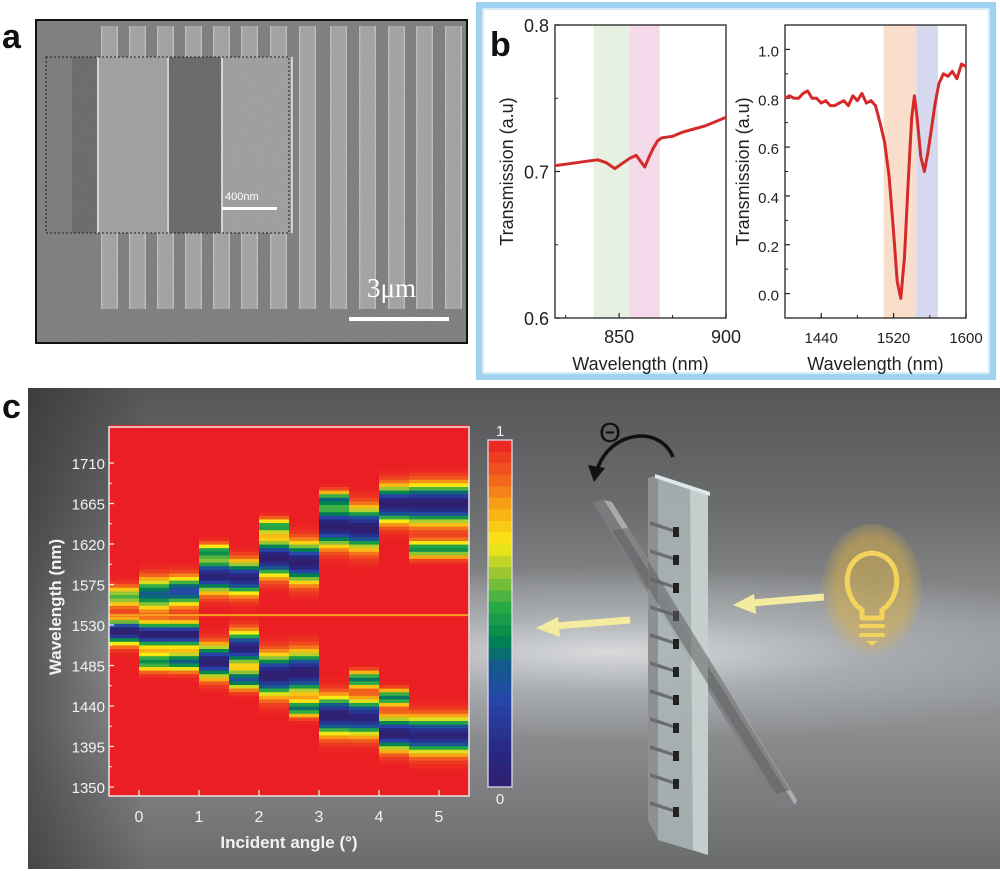 The width and height of the screenshot is (1000, 871). Describe the element at coordinates (507, 171) in the screenshot. I see `y-axis-label: Transmission (a.u)` at that location.